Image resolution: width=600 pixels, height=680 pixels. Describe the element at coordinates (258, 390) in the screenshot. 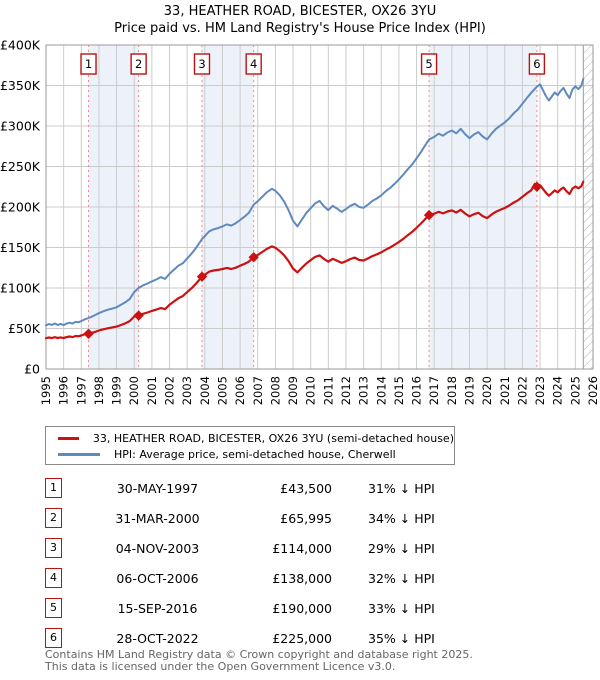

I see `x-axis-tick-label: 2007` at that location.